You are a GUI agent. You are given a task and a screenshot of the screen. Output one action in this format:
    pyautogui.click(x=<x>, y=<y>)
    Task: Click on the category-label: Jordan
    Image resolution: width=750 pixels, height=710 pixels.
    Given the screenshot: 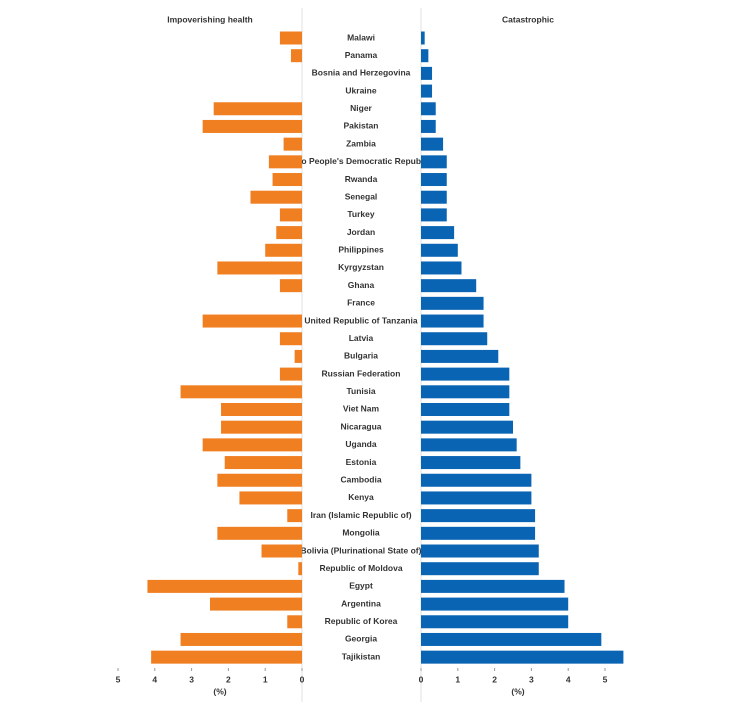 What is the action you would take?
    pyautogui.click(x=361, y=232)
    